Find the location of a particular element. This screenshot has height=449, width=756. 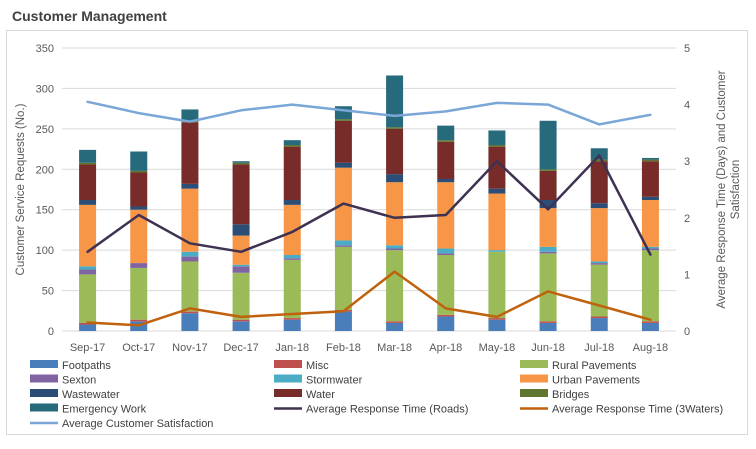

x-tick-label: Aug-18 is located at coordinates (650, 348).